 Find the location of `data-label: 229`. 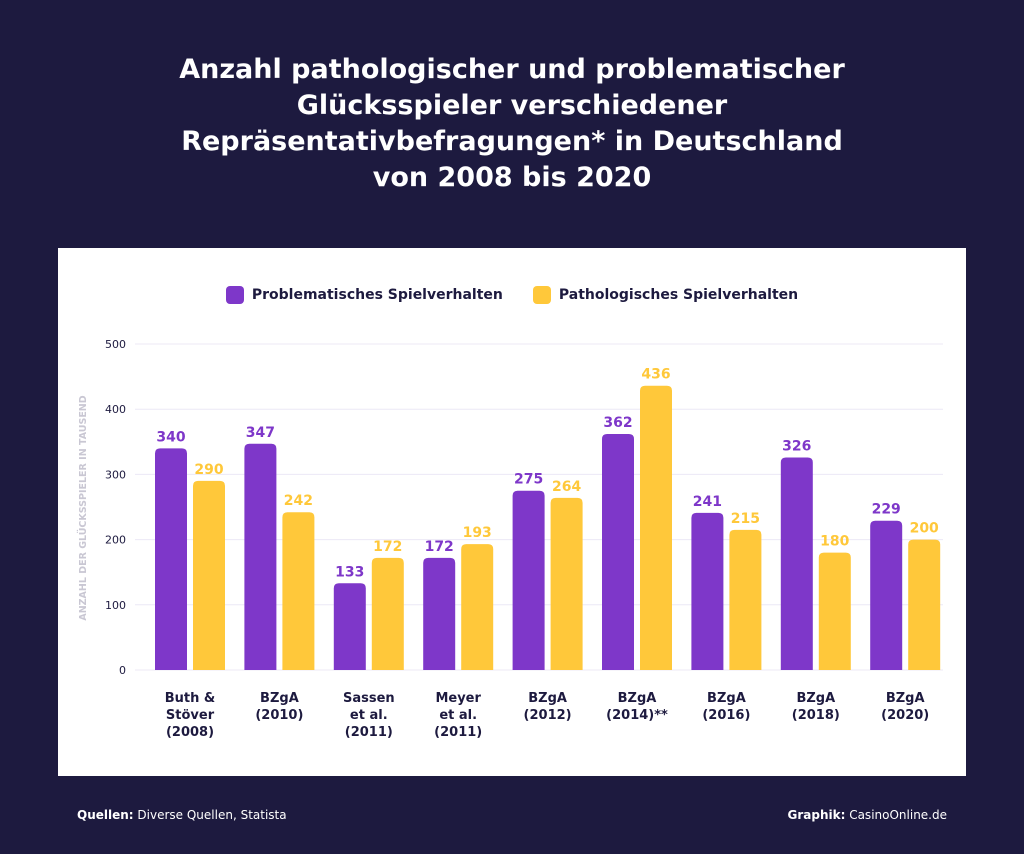

data-label: 229 is located at coordinates (886, 510).